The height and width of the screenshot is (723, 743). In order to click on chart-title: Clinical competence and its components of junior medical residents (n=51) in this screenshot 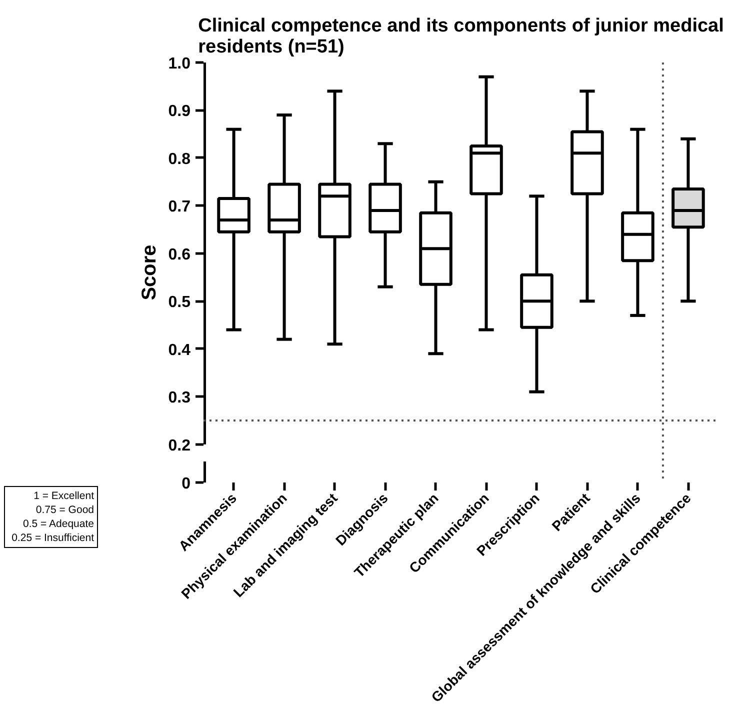, I will do `click(461, 37)`.